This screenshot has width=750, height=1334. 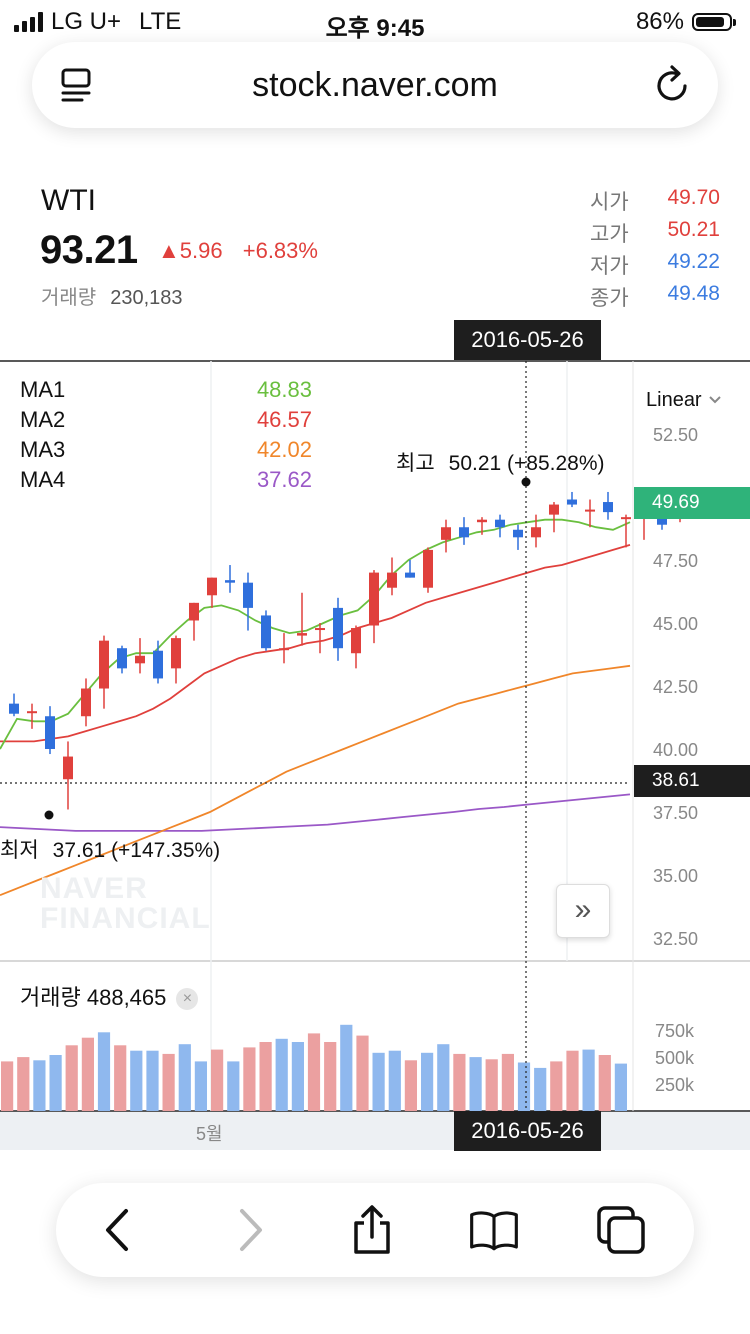 I want to click on ohlc-open: 시가 49.70, so click(x=655, y=200).